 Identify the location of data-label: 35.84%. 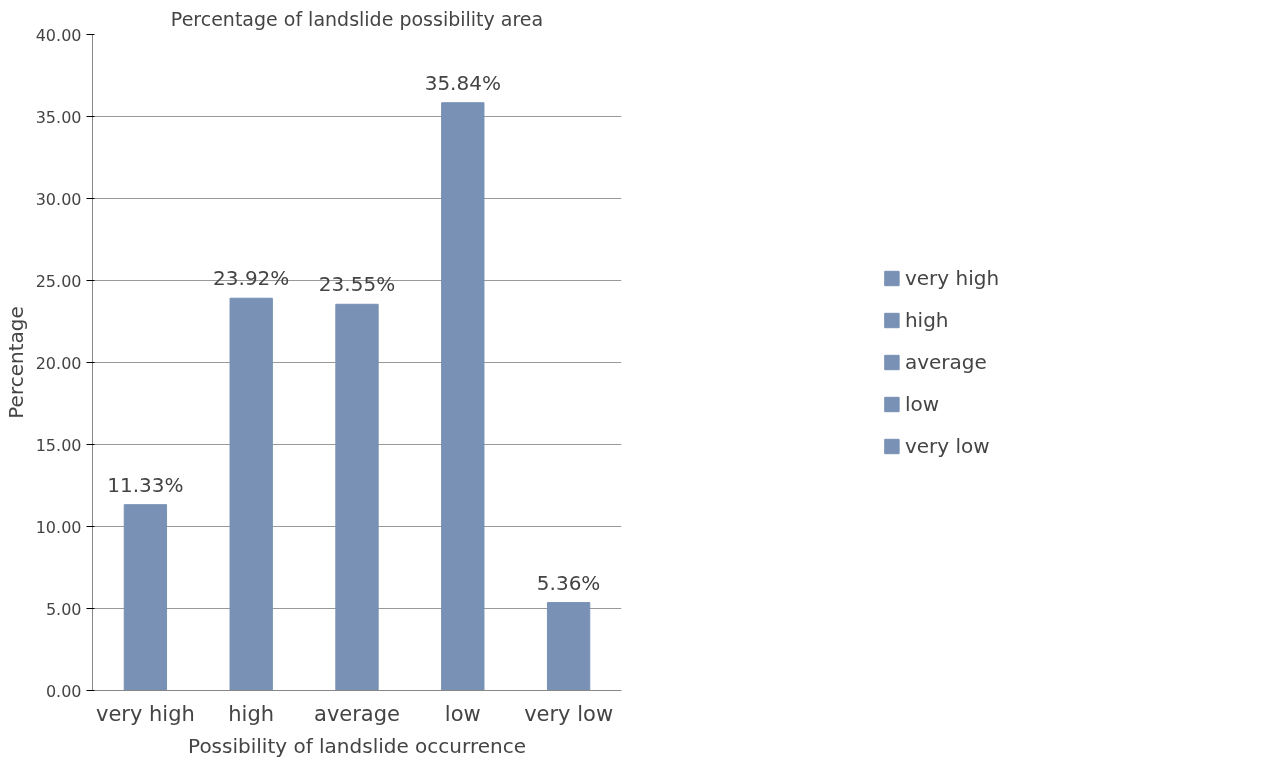
(462, 82).